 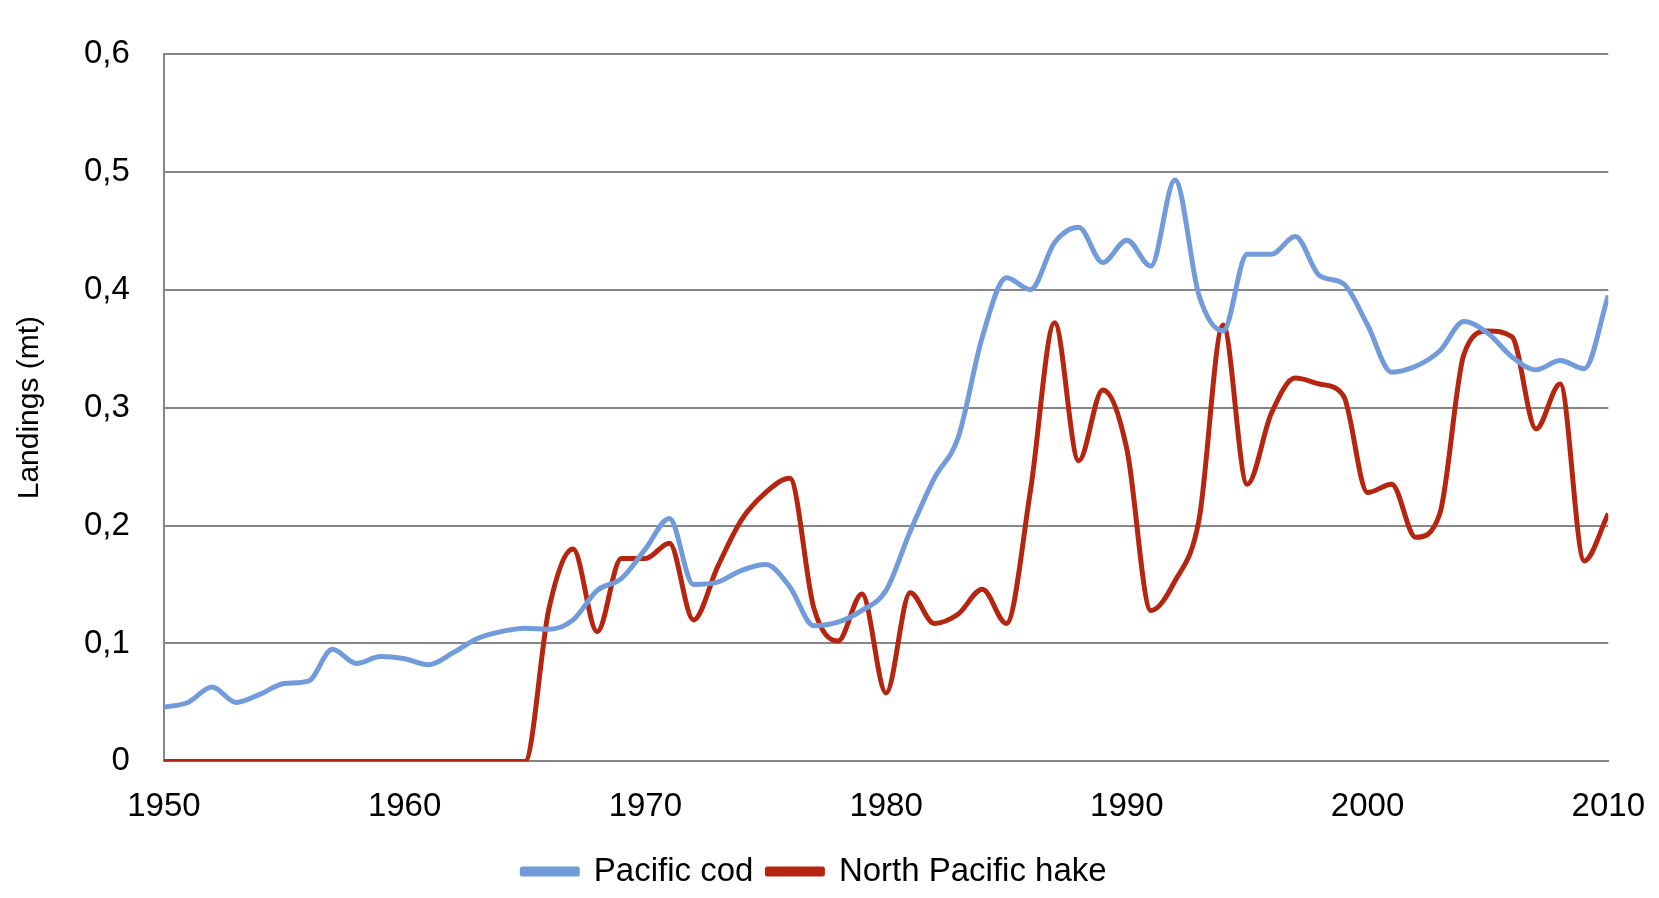 What do you see at coordinates (1608, 805) in the screenshot?
I see `x-tick-label: 2010` at bounding box center [1608, 805].